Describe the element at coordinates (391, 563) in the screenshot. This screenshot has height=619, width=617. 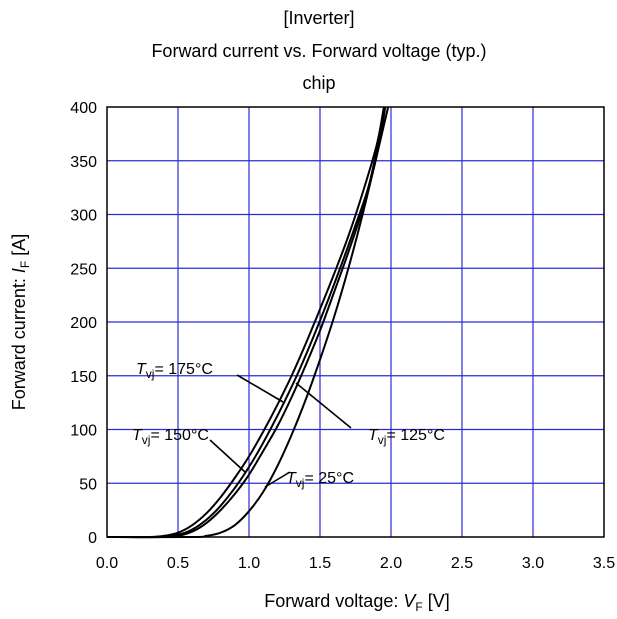
I see `x-tick-label: 2.0` at that location.